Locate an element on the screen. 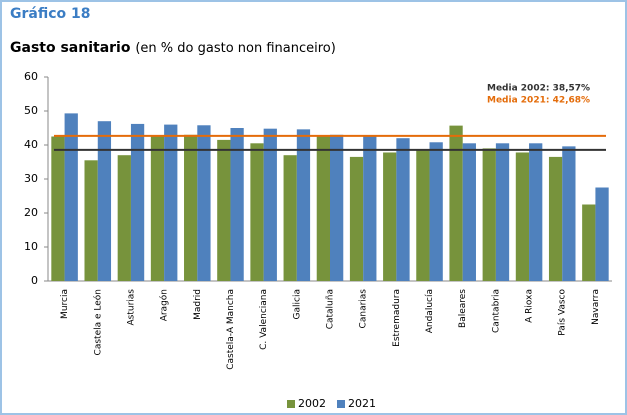 The image size is (627, 415). x-tick-label: Andalucía is located at coordinates (430, 311).